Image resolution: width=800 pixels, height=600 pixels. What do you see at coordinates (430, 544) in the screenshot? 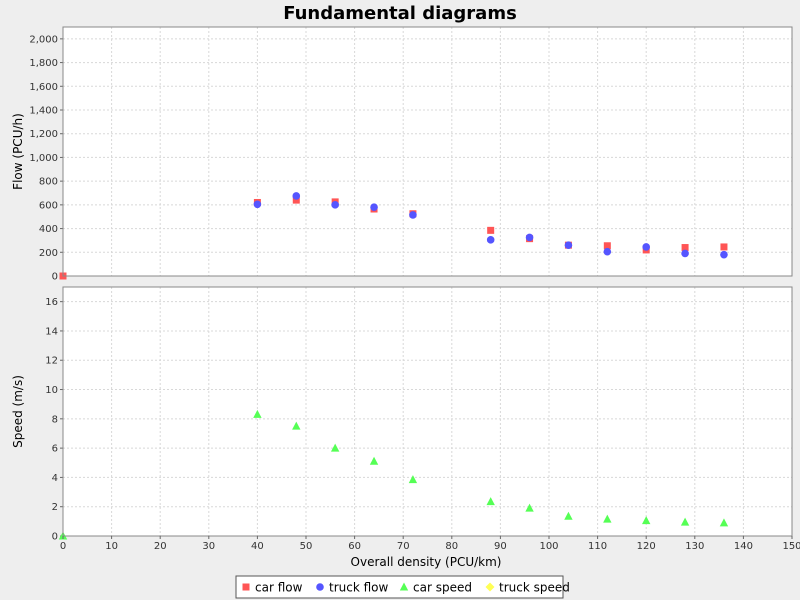
I see `x-axis: 0 10 20 30 40 50 60 70 80 90 100 110 120 130 140 150` at bounding box center [430, 544].